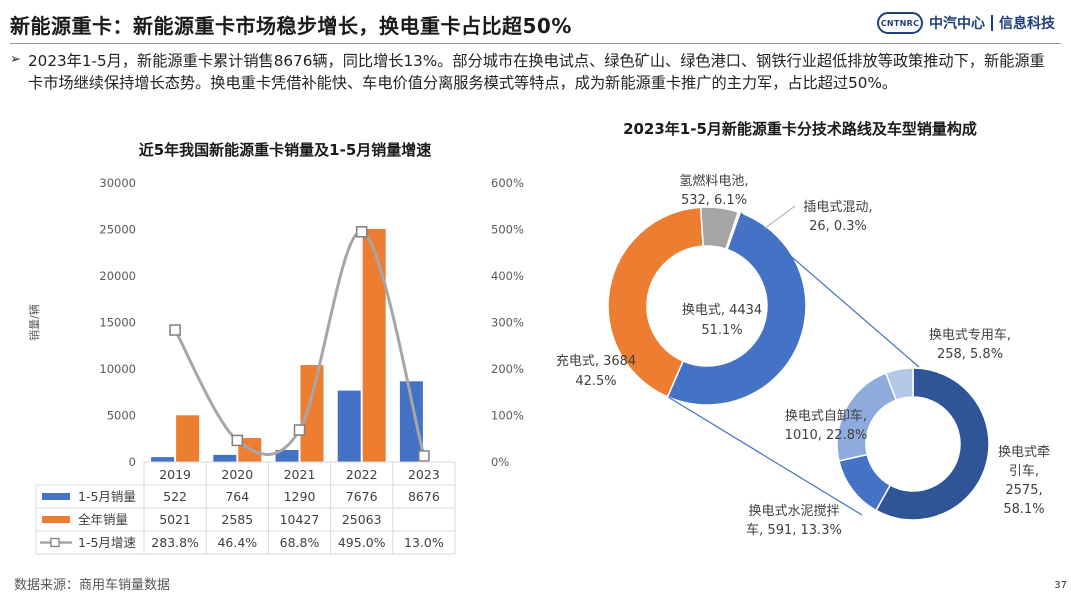 The image size is (1071, 598). I want to click on growth-rate-marker-2023, so click(424, 456).